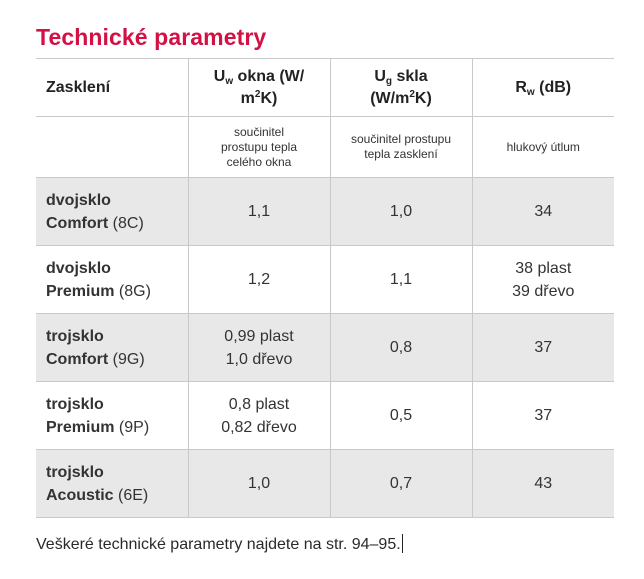 The image size is (644, 579). Describe the element at coordinates (401, 147) in the screenshot. I see `subheader-ug-desc: součinitel prostupu tepla zasklení` at that location.